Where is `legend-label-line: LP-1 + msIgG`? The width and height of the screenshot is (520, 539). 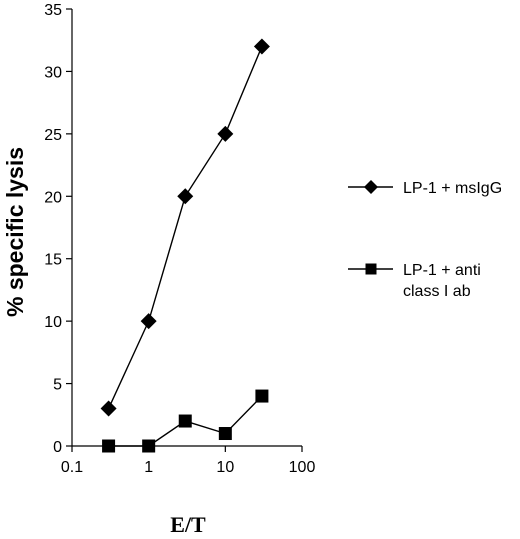 legend-label-line: LP-1 + msIgG is located at coordinates (452, 188).